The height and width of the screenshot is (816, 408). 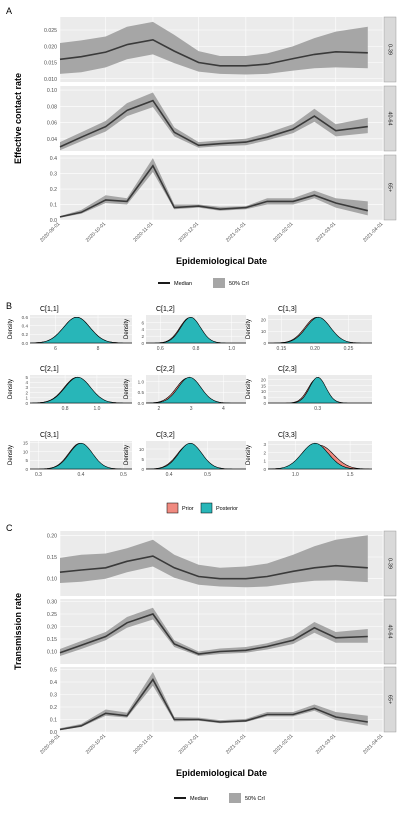 What do you see at coordinates (9, 528) in the screenshot?
I see `panel-label-c: C` at bounding box center [9, 528].